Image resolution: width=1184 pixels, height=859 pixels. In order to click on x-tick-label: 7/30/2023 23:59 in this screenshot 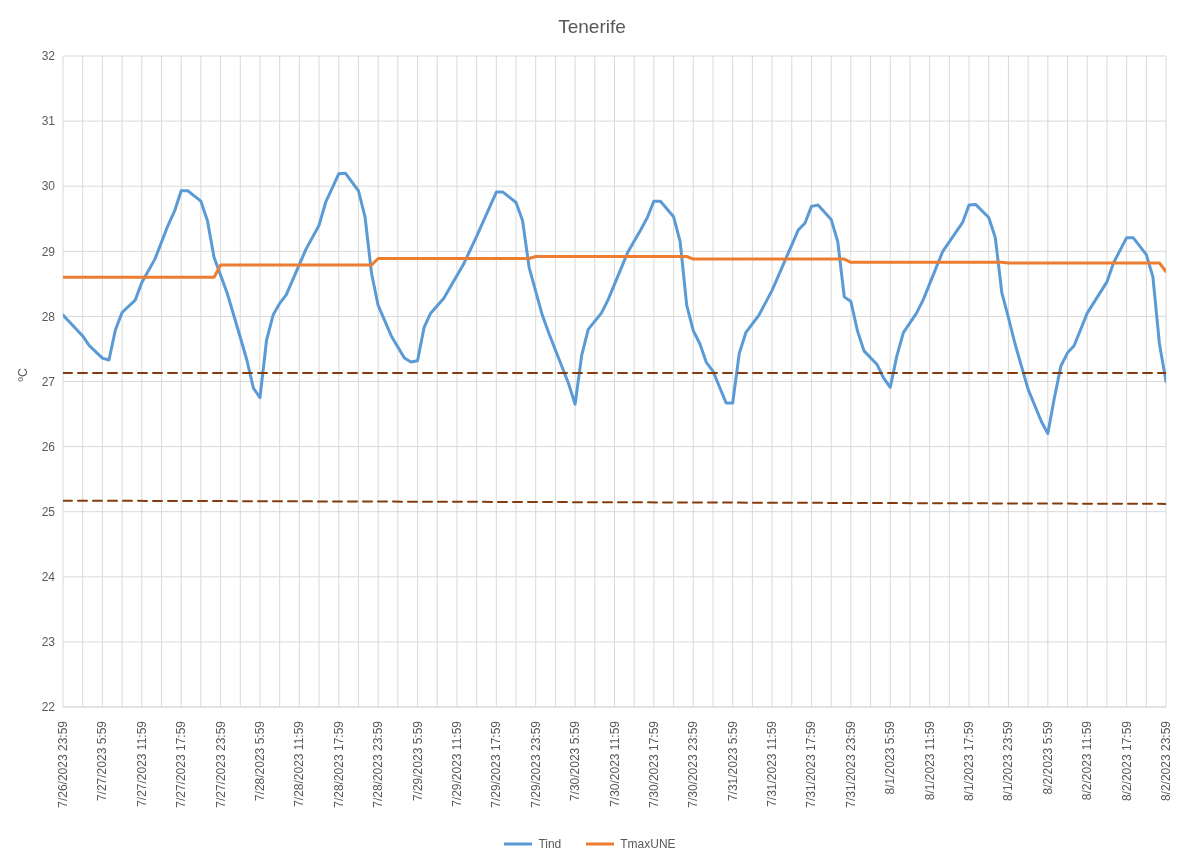, I will do `click(693, 764)`.